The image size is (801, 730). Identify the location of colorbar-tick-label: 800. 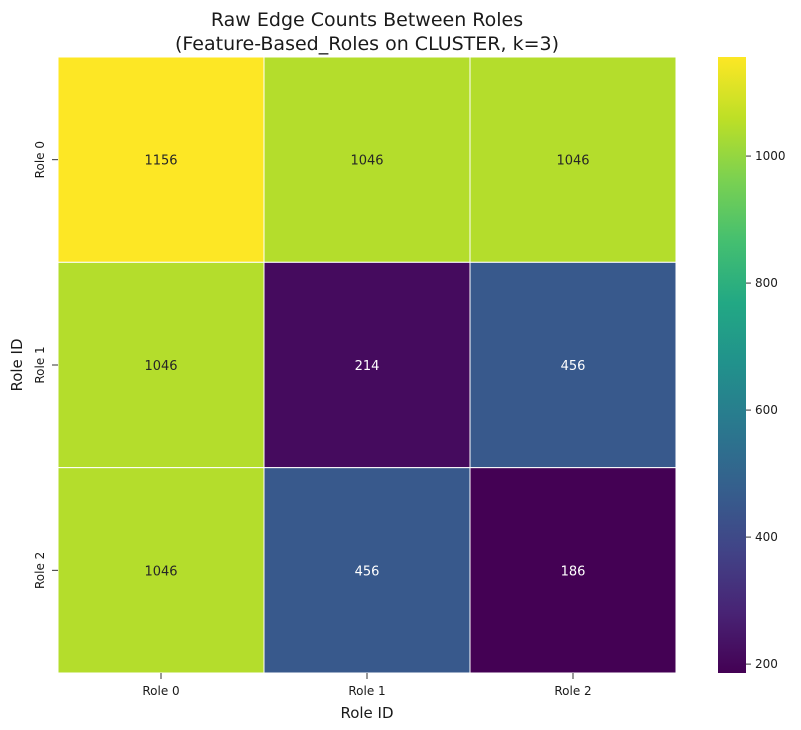
(766, 283).